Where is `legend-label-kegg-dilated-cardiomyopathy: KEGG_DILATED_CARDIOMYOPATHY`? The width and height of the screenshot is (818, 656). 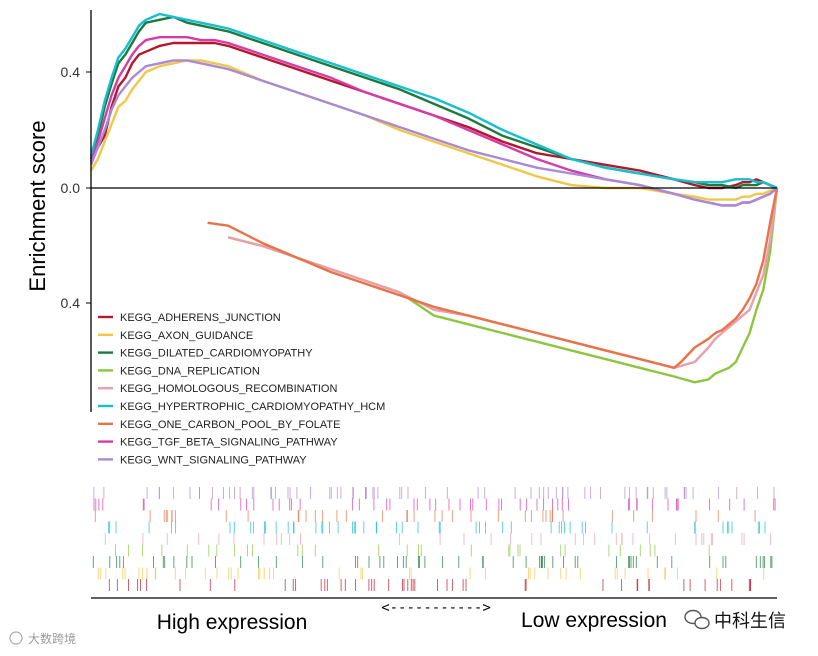 legend-label-kegg-dilated-cardiomyopathy: KEGG_DILATED_CARDIOMYOPATHY is located at coordinates (216, 354).